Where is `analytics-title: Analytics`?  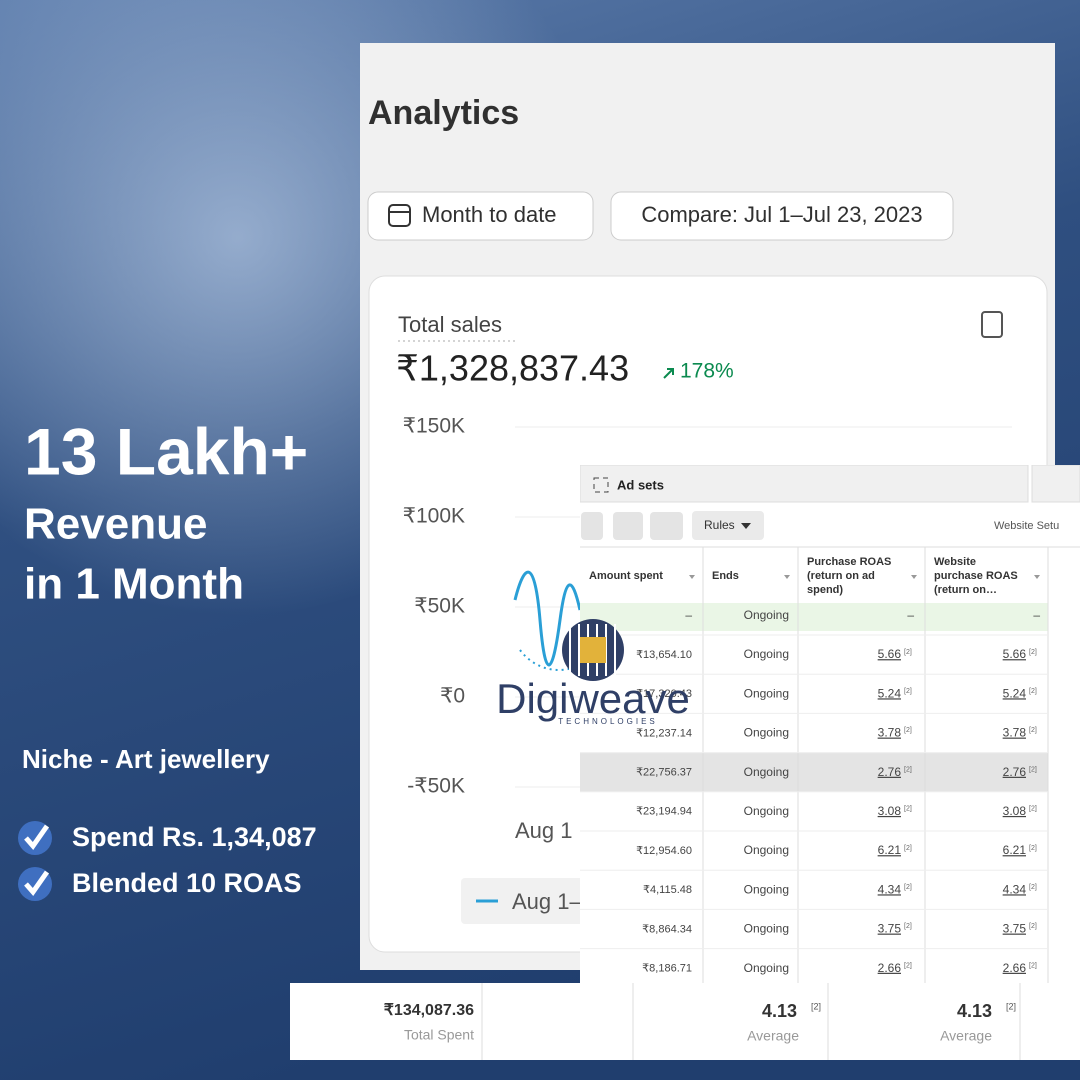
analytics-title: Analytics is located at coordinates (443, 113).